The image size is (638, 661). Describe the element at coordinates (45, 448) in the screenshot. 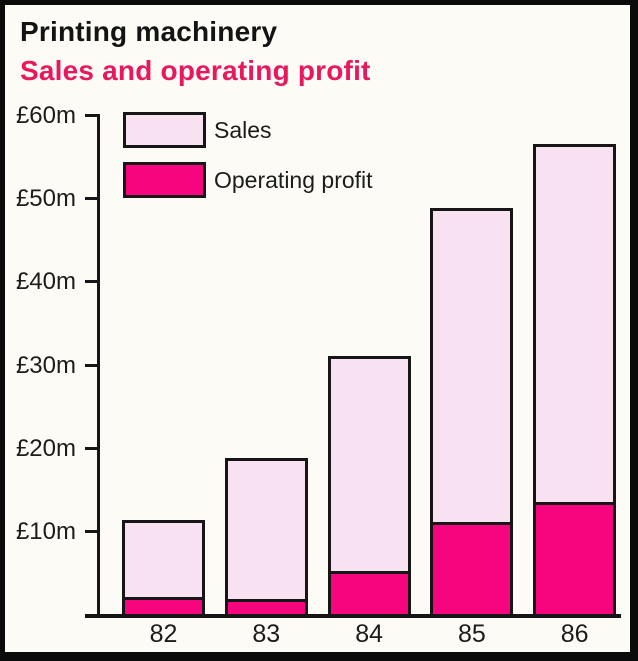

I see `y-tick-label: £20m` at that location.